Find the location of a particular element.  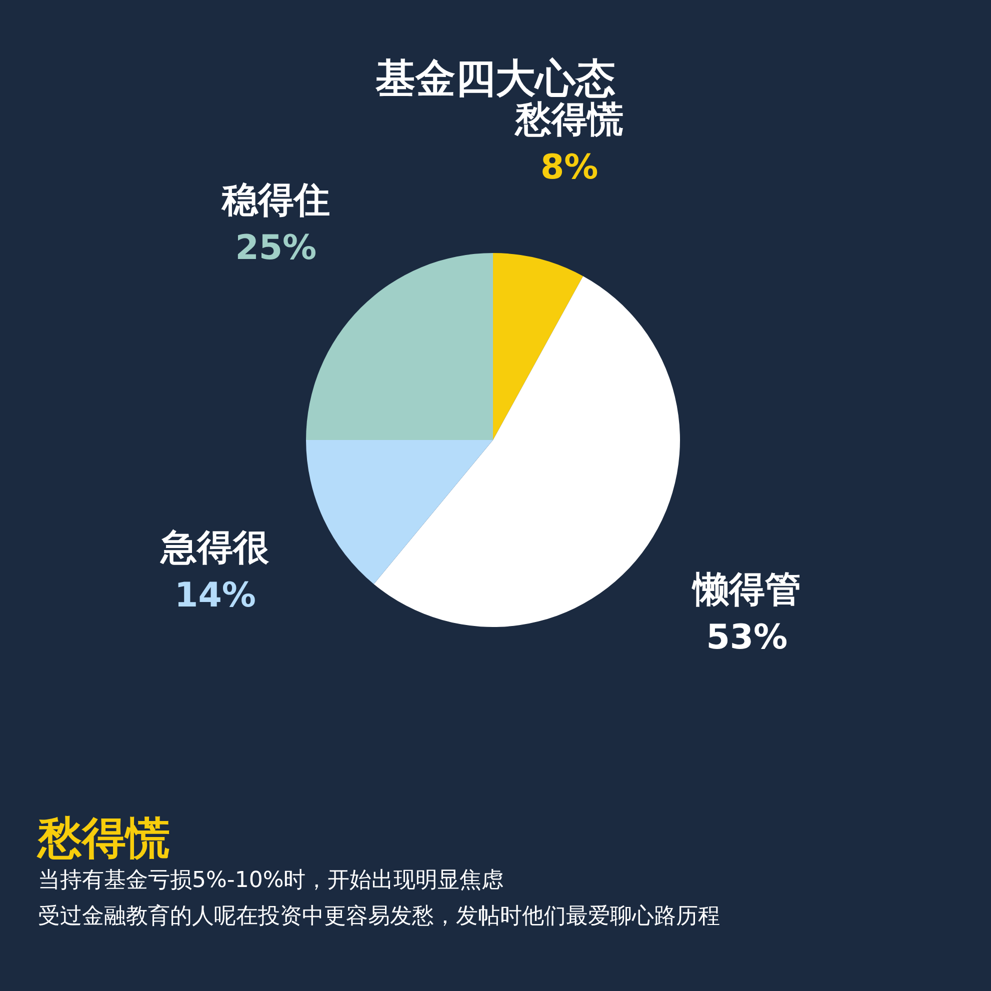

slice-label: 懒得管 is located at coordinates (745, 590).